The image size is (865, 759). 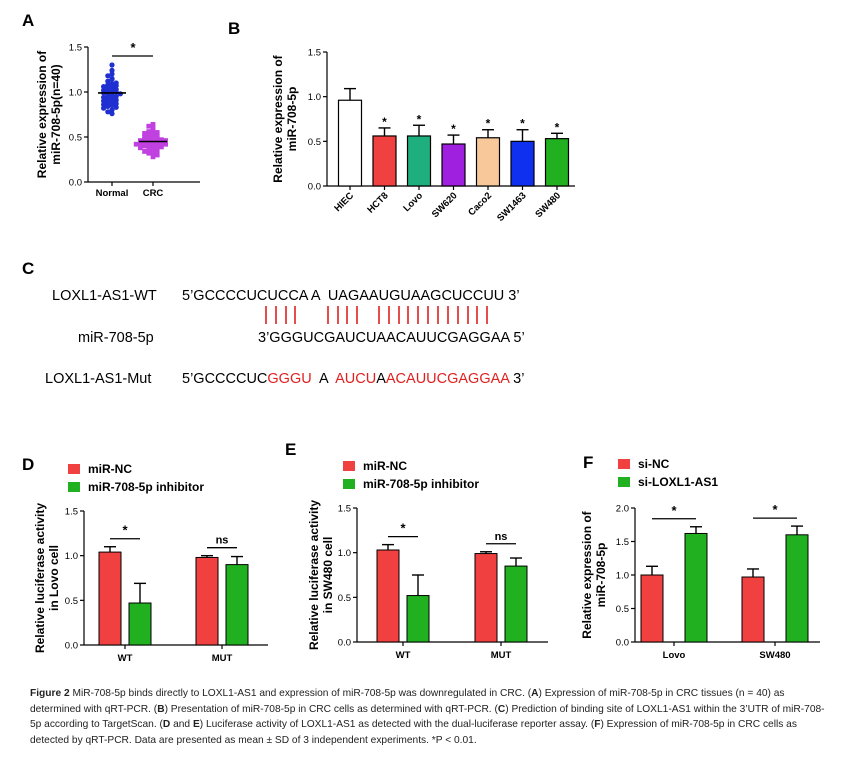 What do you see at coordinates (166, 724) in the screenshot?
I see `caption-panel-ref: D` at bounding box center [166, 724].